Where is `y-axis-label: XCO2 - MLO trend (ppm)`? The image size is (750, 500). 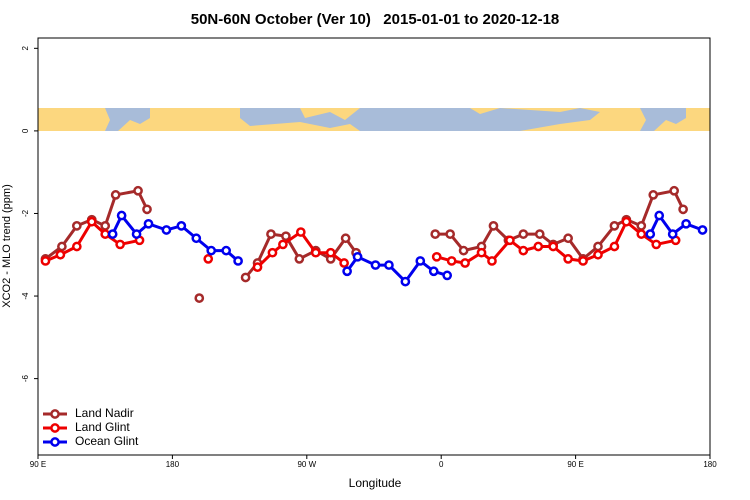 y-axis-label: XCO2 - MLO trend (ppm) is located at coordinates (7, 245).